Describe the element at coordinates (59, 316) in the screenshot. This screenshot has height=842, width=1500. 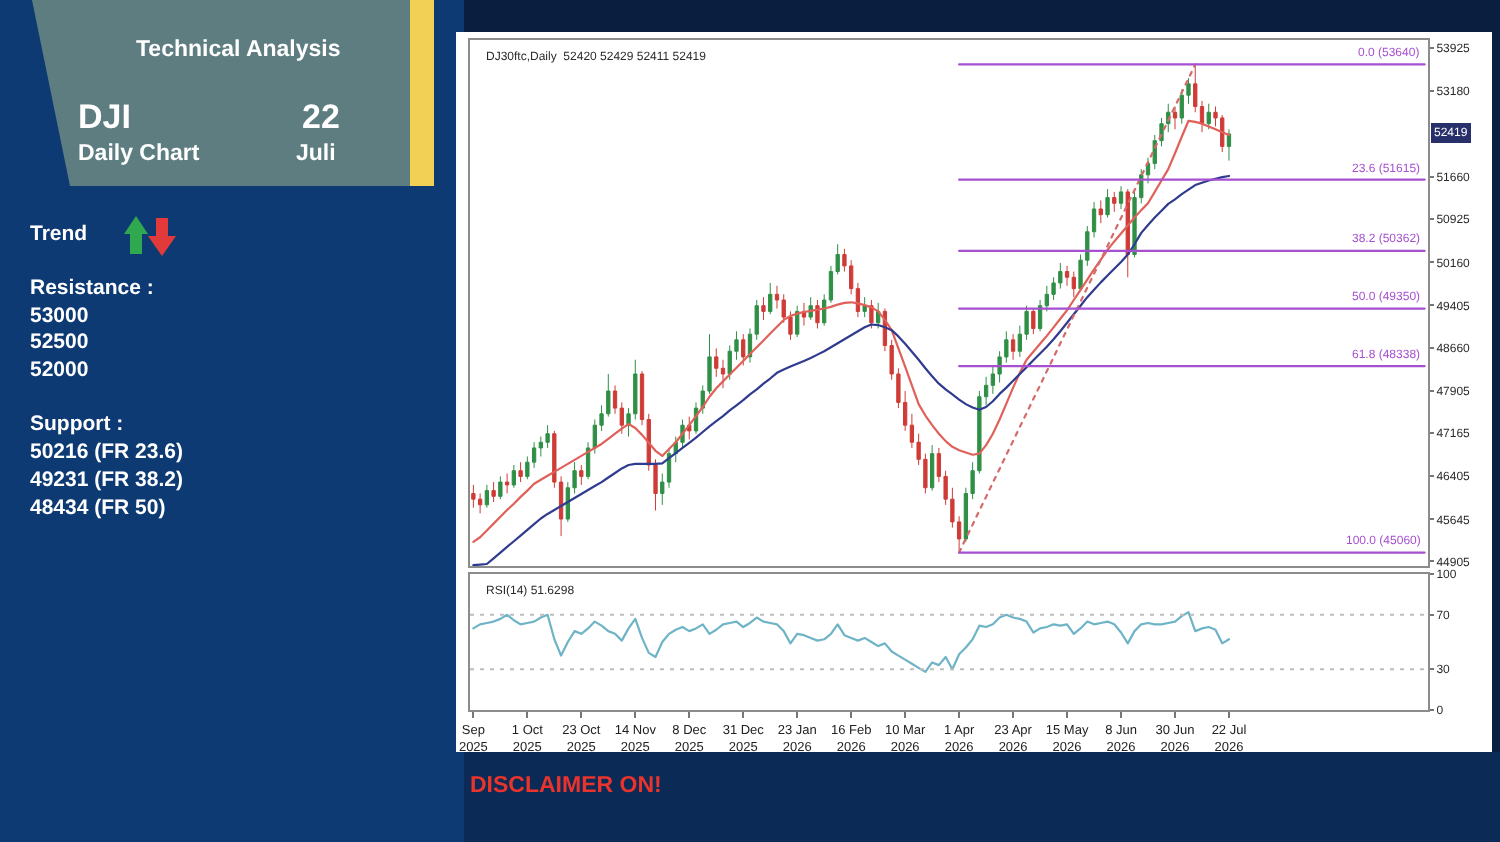
I see `text: 53000` at that location.